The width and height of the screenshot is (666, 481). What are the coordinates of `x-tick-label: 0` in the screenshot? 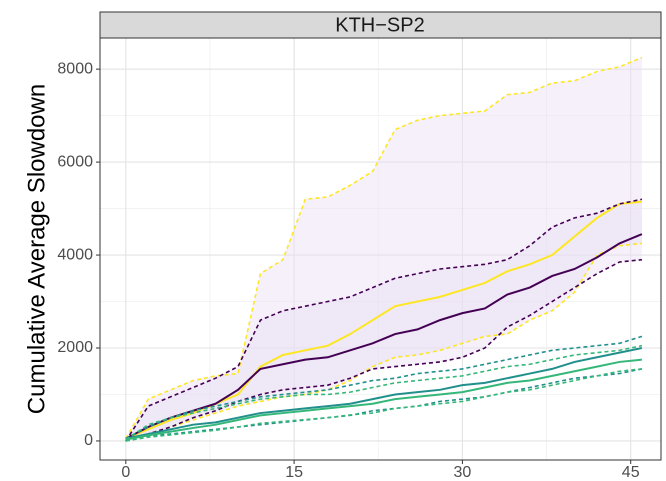 It's located at (125, 472).